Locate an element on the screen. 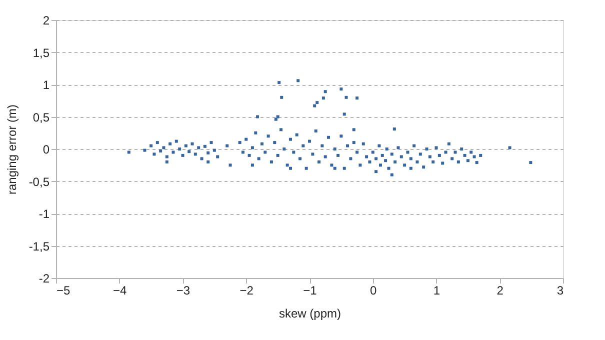 This screenshot has height=340, width=605. y-tick-label: -1 is located at coordinates (44, 214).